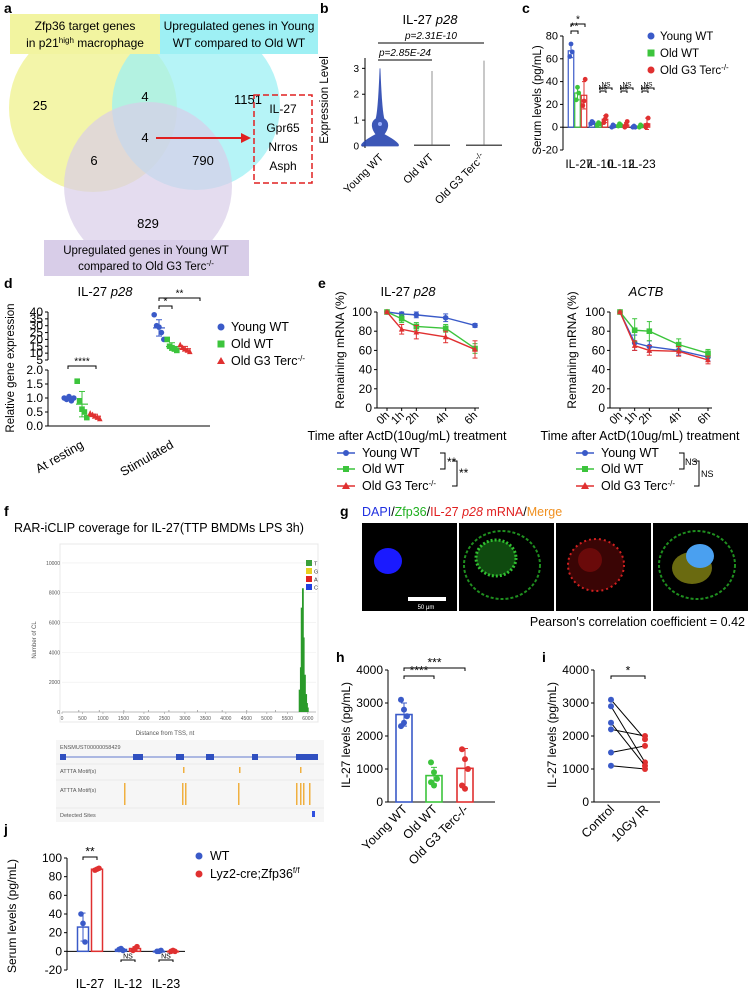 The width and height of the screenshot is (749, 999). What do you see at coordinates (37, 333) in the screenshot?
I see `panel-d-ytick-upper-label: 25` at bounding box center [37, 333].